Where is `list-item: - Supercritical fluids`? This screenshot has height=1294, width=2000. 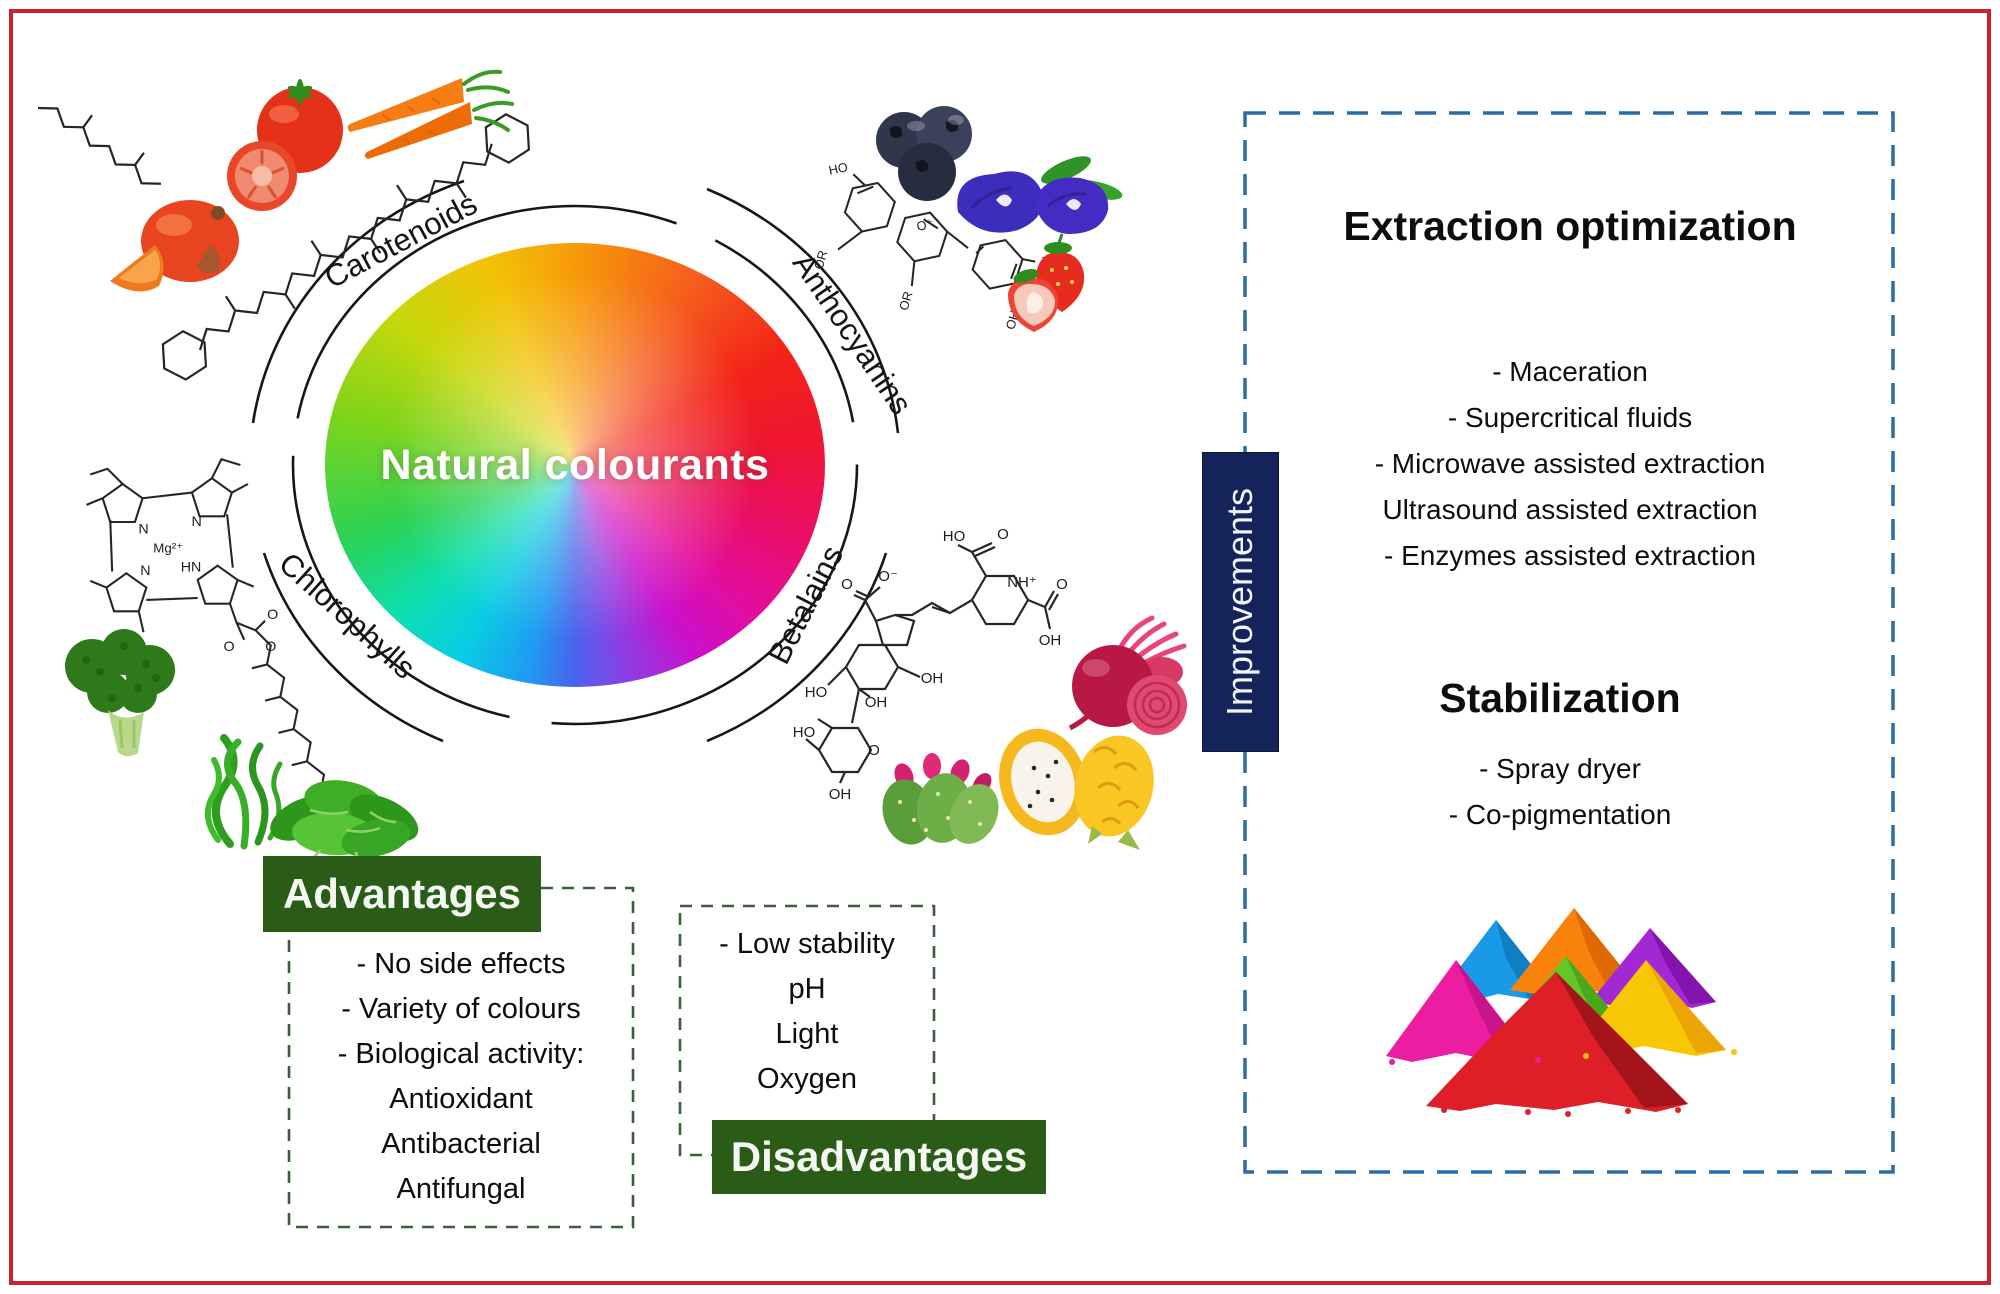
list-item: - Supercritical fluids is located at coordinates (1570, 417).